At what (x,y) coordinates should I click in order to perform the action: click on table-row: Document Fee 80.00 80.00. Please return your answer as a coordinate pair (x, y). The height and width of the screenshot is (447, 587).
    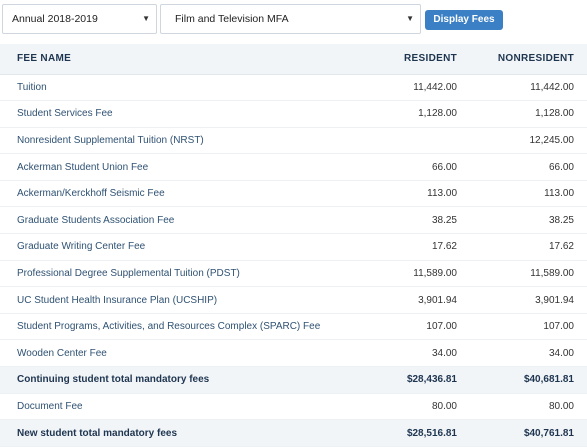
    Looking at the image, I should click on (293, 407).